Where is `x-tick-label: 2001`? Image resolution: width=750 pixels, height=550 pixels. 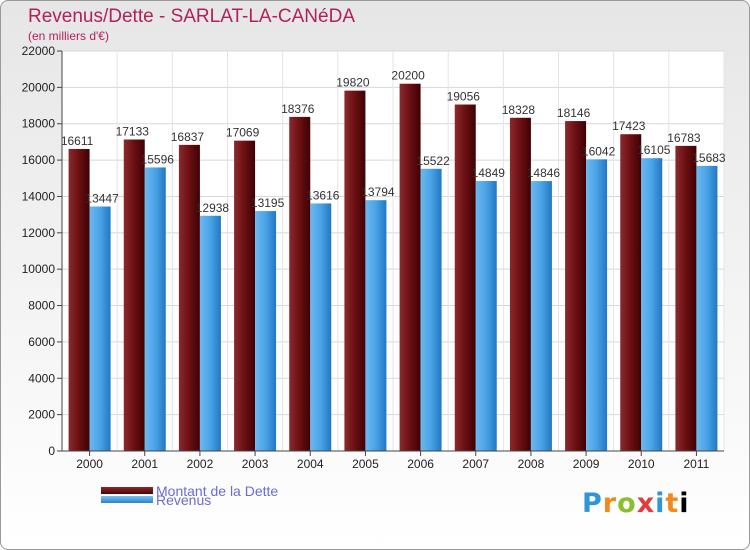 x-tick-label: 2001 is located at coordinates (144, 464).